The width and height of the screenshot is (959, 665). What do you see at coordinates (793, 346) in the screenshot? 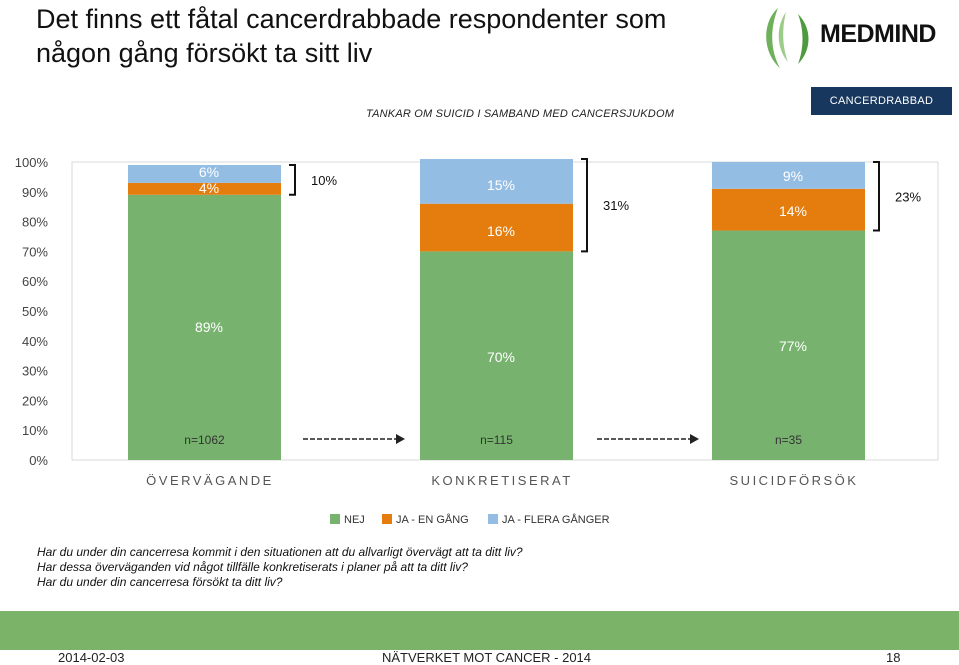
I see `data-label: 77%` at bounding box center [793, 346].